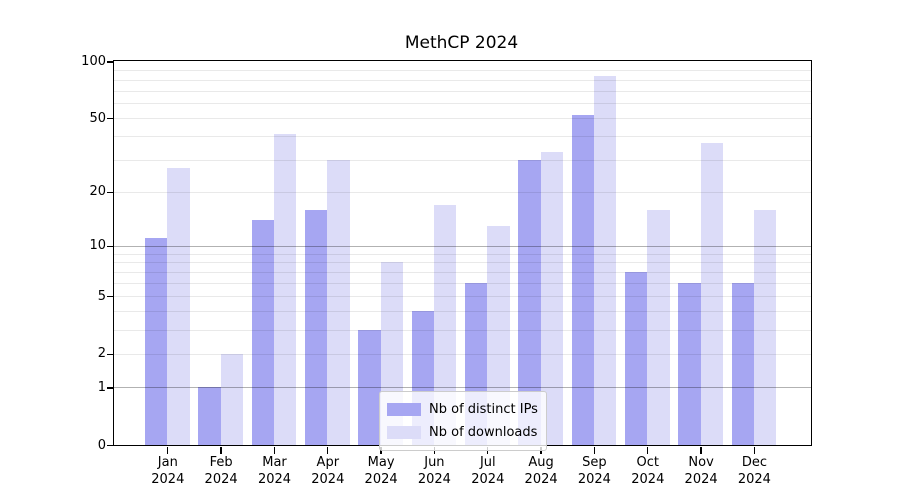  What do you see at coordinates (221, 471) in the screenshot?
I see `x-tick-label-feb: Feb 2024` at bounding box center [221, 471].